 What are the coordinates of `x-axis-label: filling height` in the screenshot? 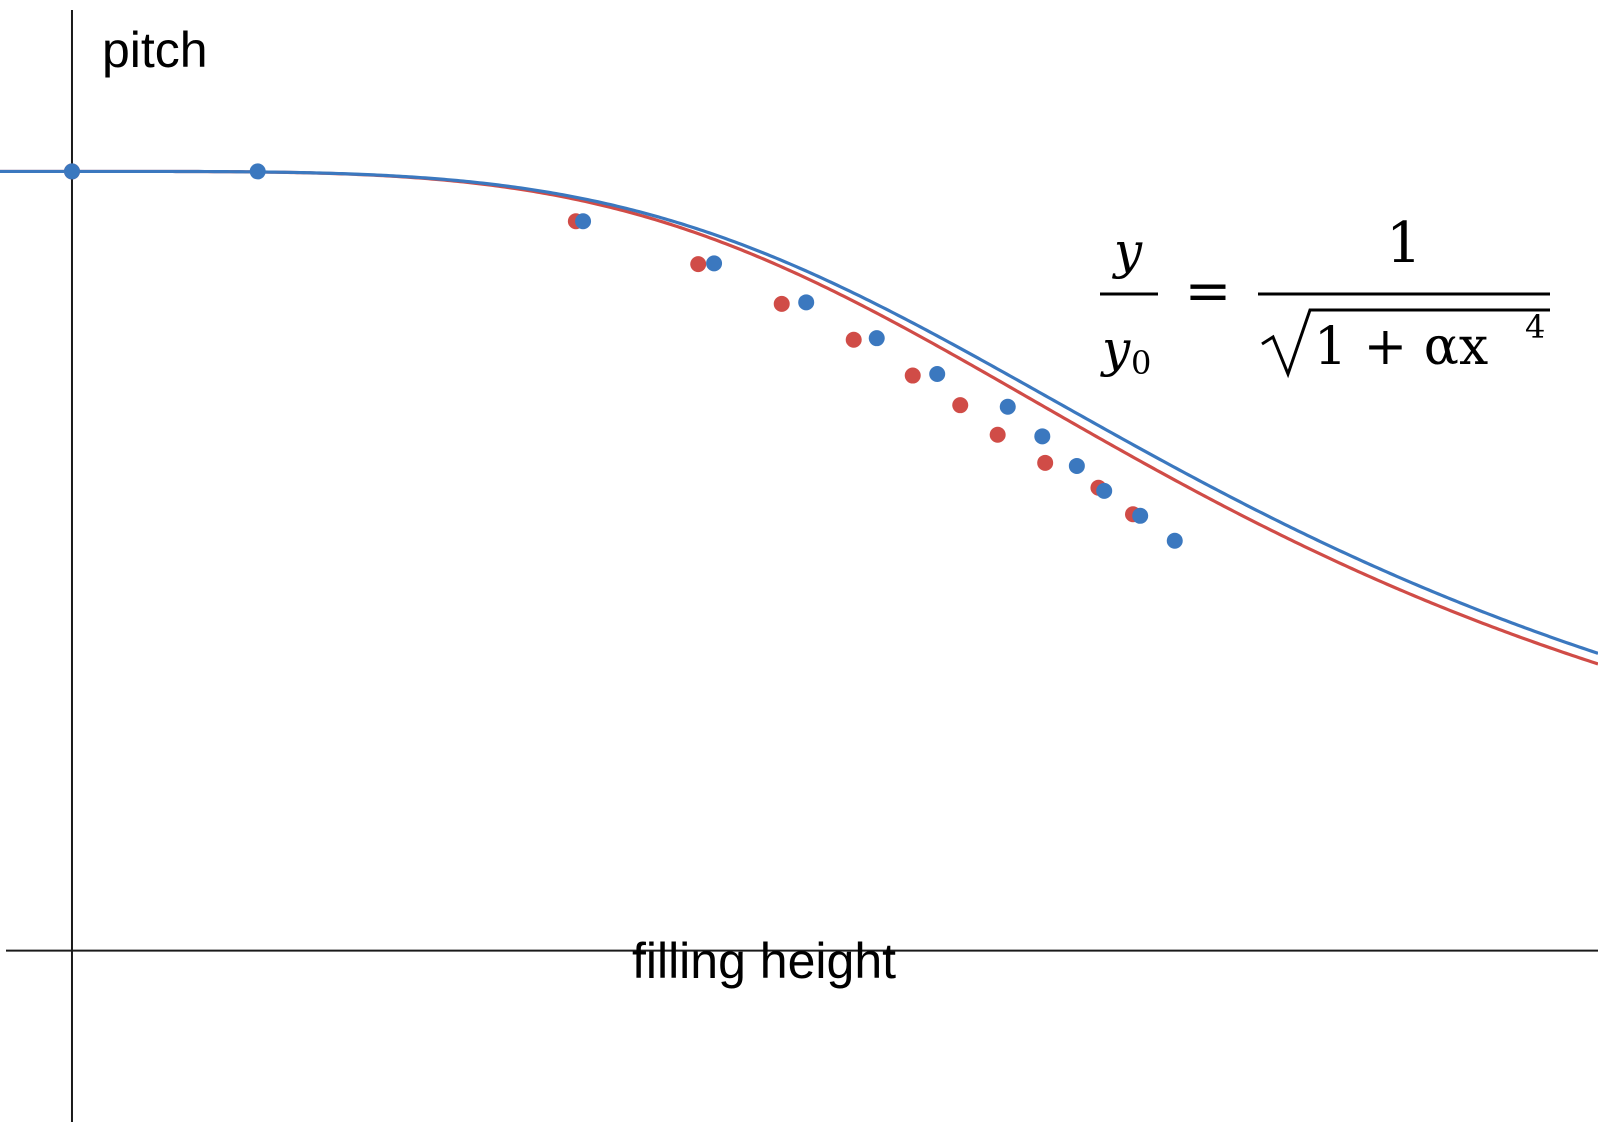 It's located at (764, 961).